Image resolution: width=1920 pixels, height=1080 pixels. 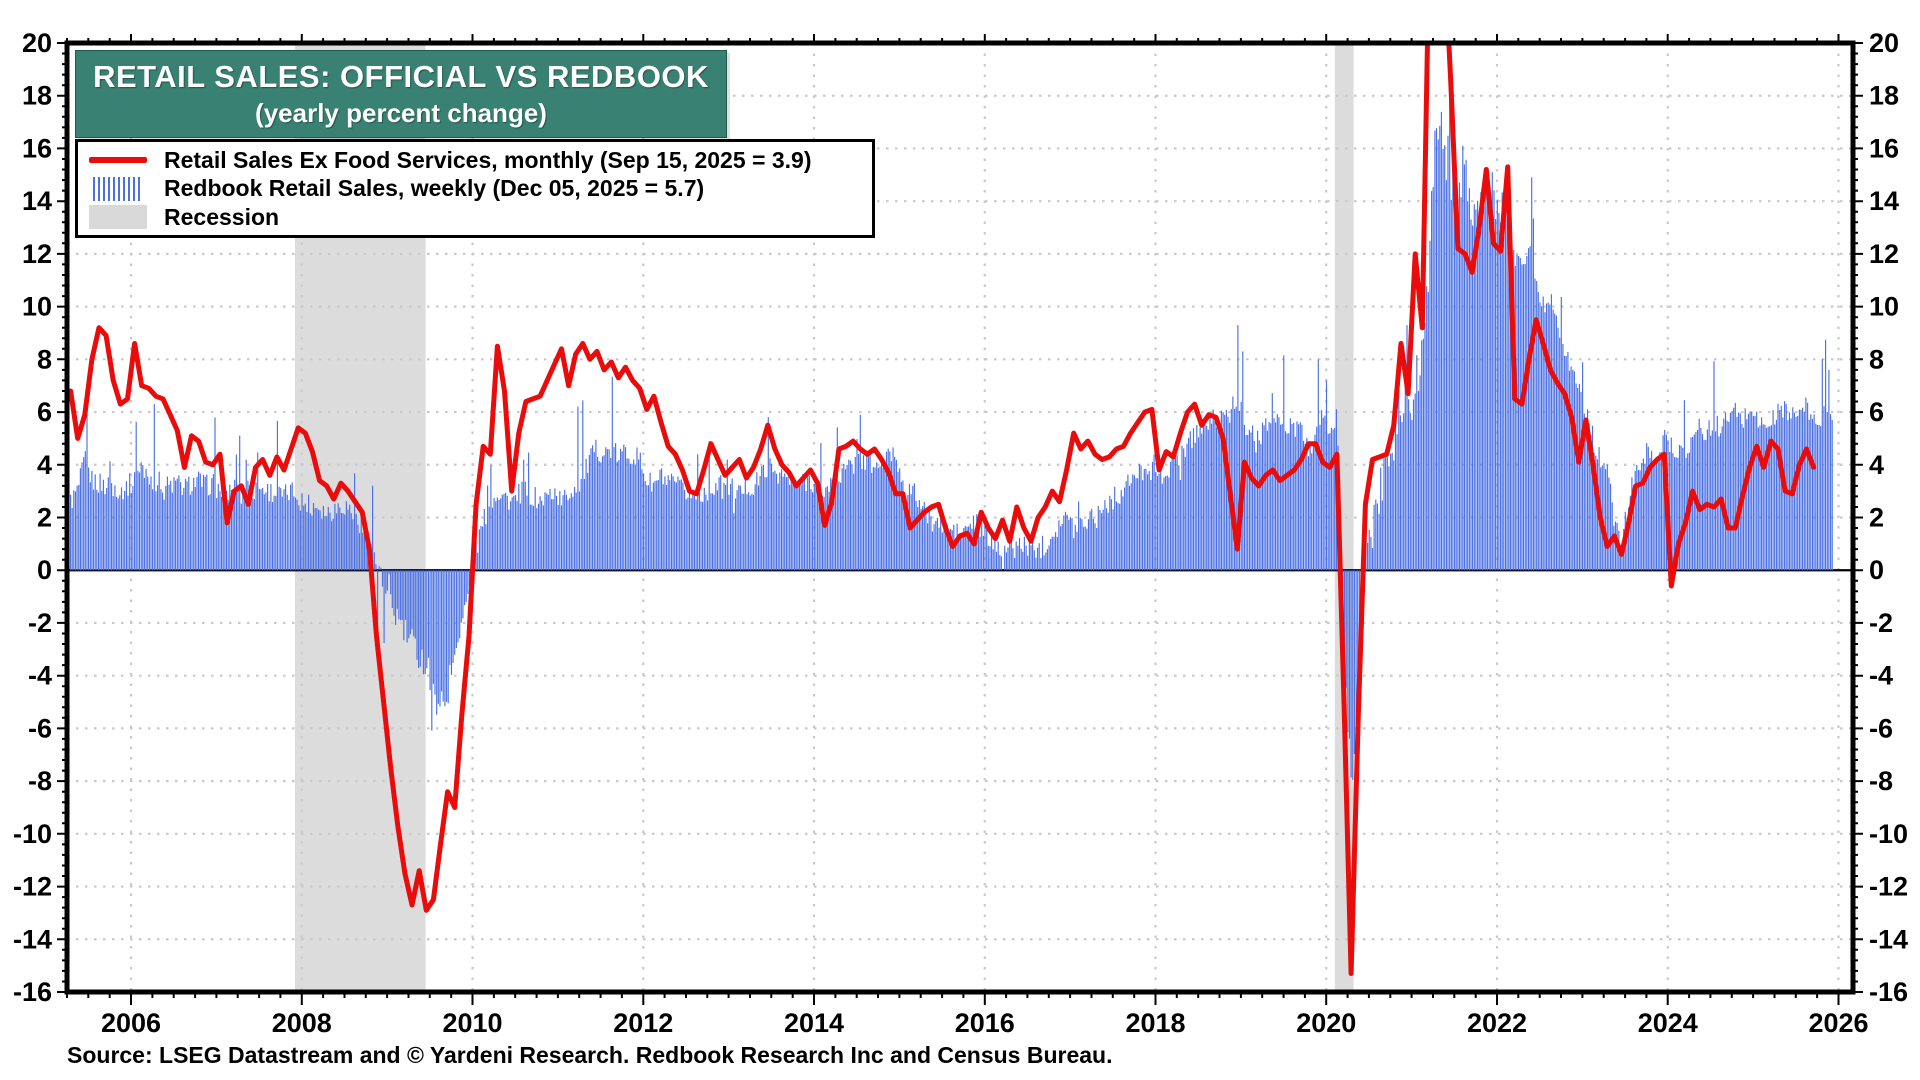 I want to click on red-line-swatch-icon, so click(x=118, y=160).